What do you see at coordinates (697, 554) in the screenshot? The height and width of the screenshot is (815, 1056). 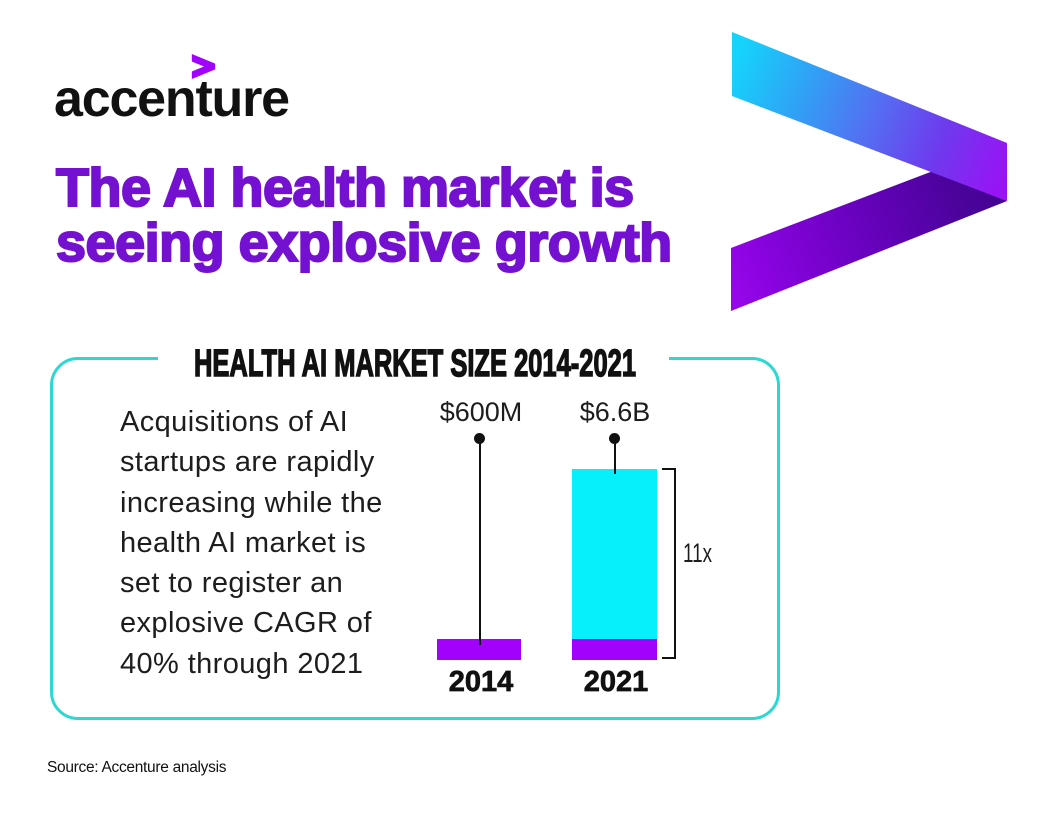 I see `svg-text: 11x` at bounding box center [697, 554].